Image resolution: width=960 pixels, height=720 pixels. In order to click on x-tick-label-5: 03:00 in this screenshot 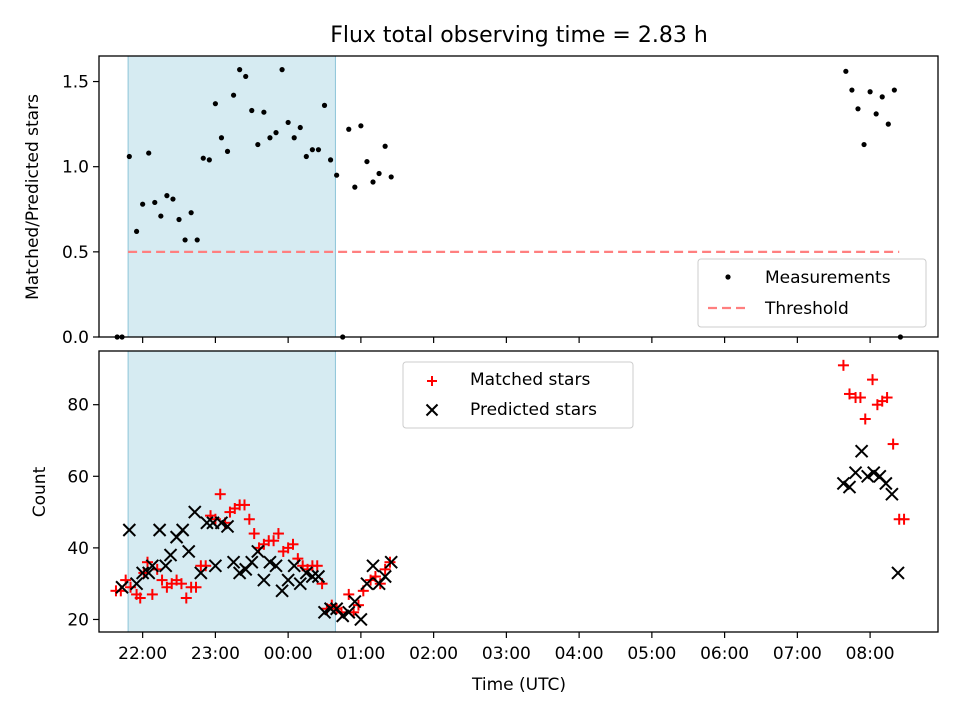, I will do `click(506, 654)`.